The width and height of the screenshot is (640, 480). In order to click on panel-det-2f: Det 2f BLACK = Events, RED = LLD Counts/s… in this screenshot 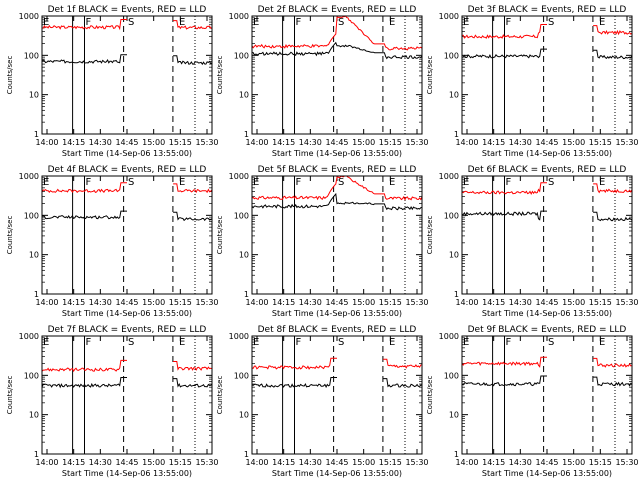, I will do `click(322, 81)`.